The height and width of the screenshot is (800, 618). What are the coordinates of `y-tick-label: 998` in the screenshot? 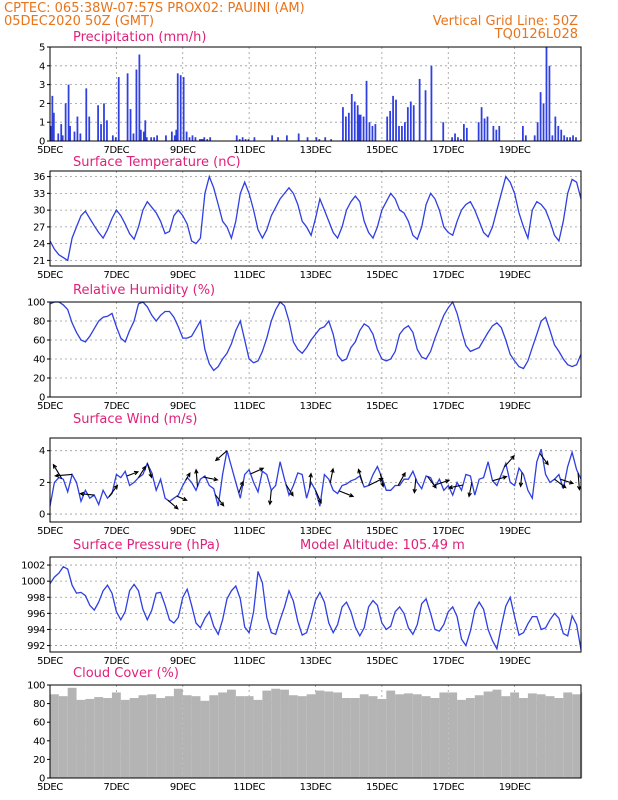 It's located at (36, 598).